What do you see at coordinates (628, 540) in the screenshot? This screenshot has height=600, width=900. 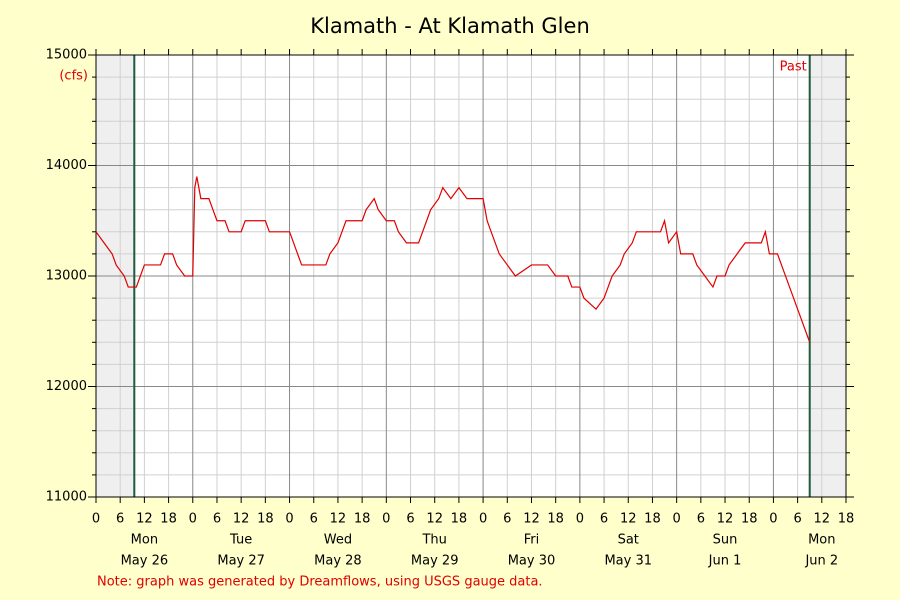 I see `weekday-label: Sat` at bounding box center [628, 540].